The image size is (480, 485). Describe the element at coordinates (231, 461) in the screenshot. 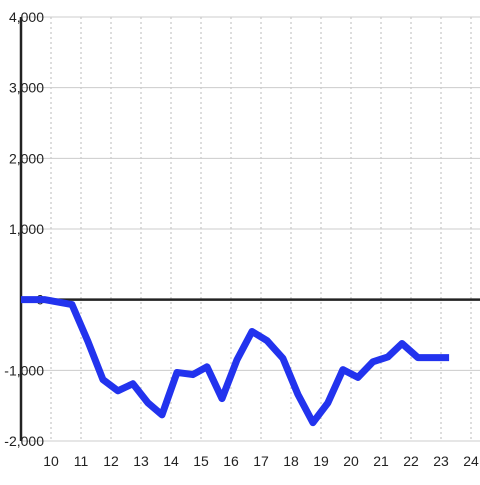

I see `x-tick-label: 16` at that location.